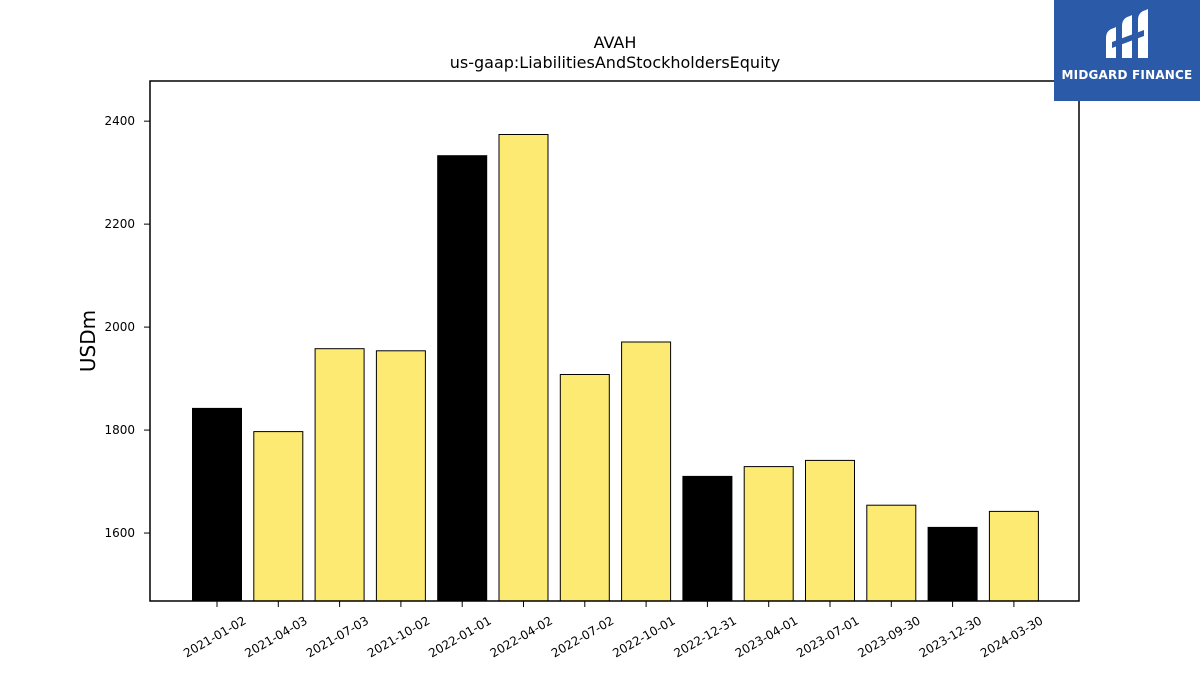  Describe the element at coordinates (521, 636) in the screenshot. I see `x-tick-label: 2022-04-02` at that location.